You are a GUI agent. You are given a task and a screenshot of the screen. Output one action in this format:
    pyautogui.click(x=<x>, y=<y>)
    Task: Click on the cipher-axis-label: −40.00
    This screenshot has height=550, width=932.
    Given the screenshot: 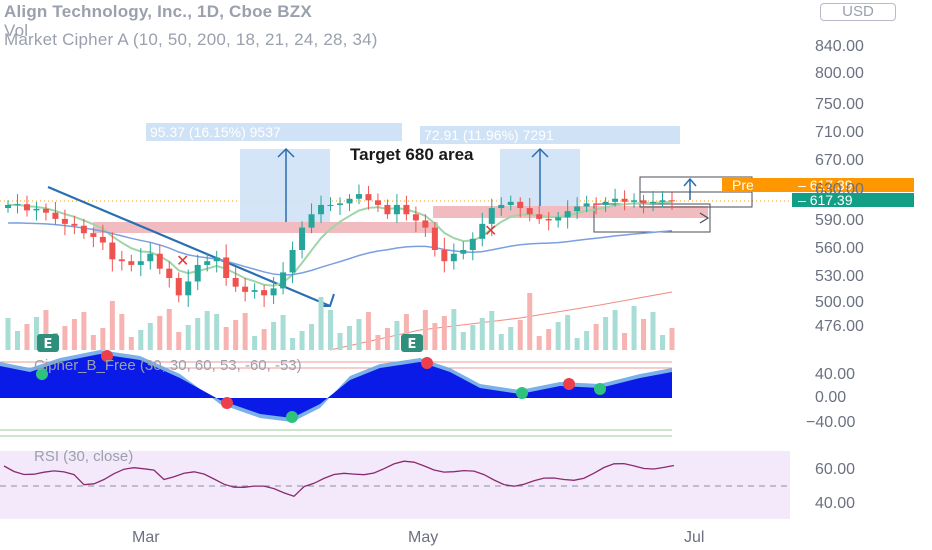 What is the action you would take?
    pyautogui.click(x=831, y=422)
    